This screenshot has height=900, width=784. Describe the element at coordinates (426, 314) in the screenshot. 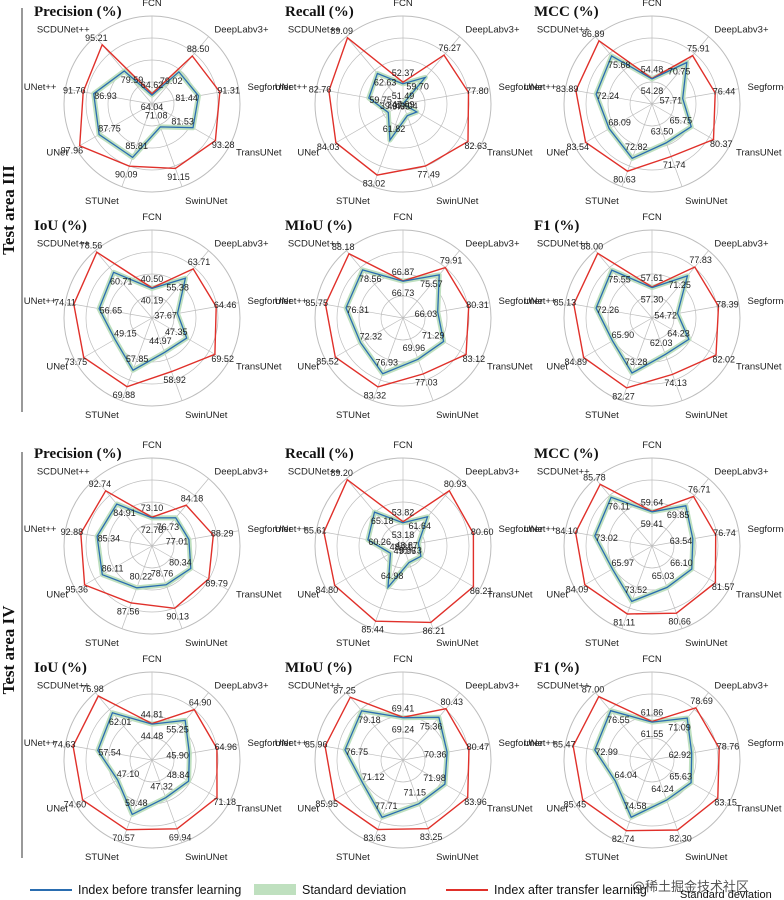

I see `data-label: 66.03` at that location.